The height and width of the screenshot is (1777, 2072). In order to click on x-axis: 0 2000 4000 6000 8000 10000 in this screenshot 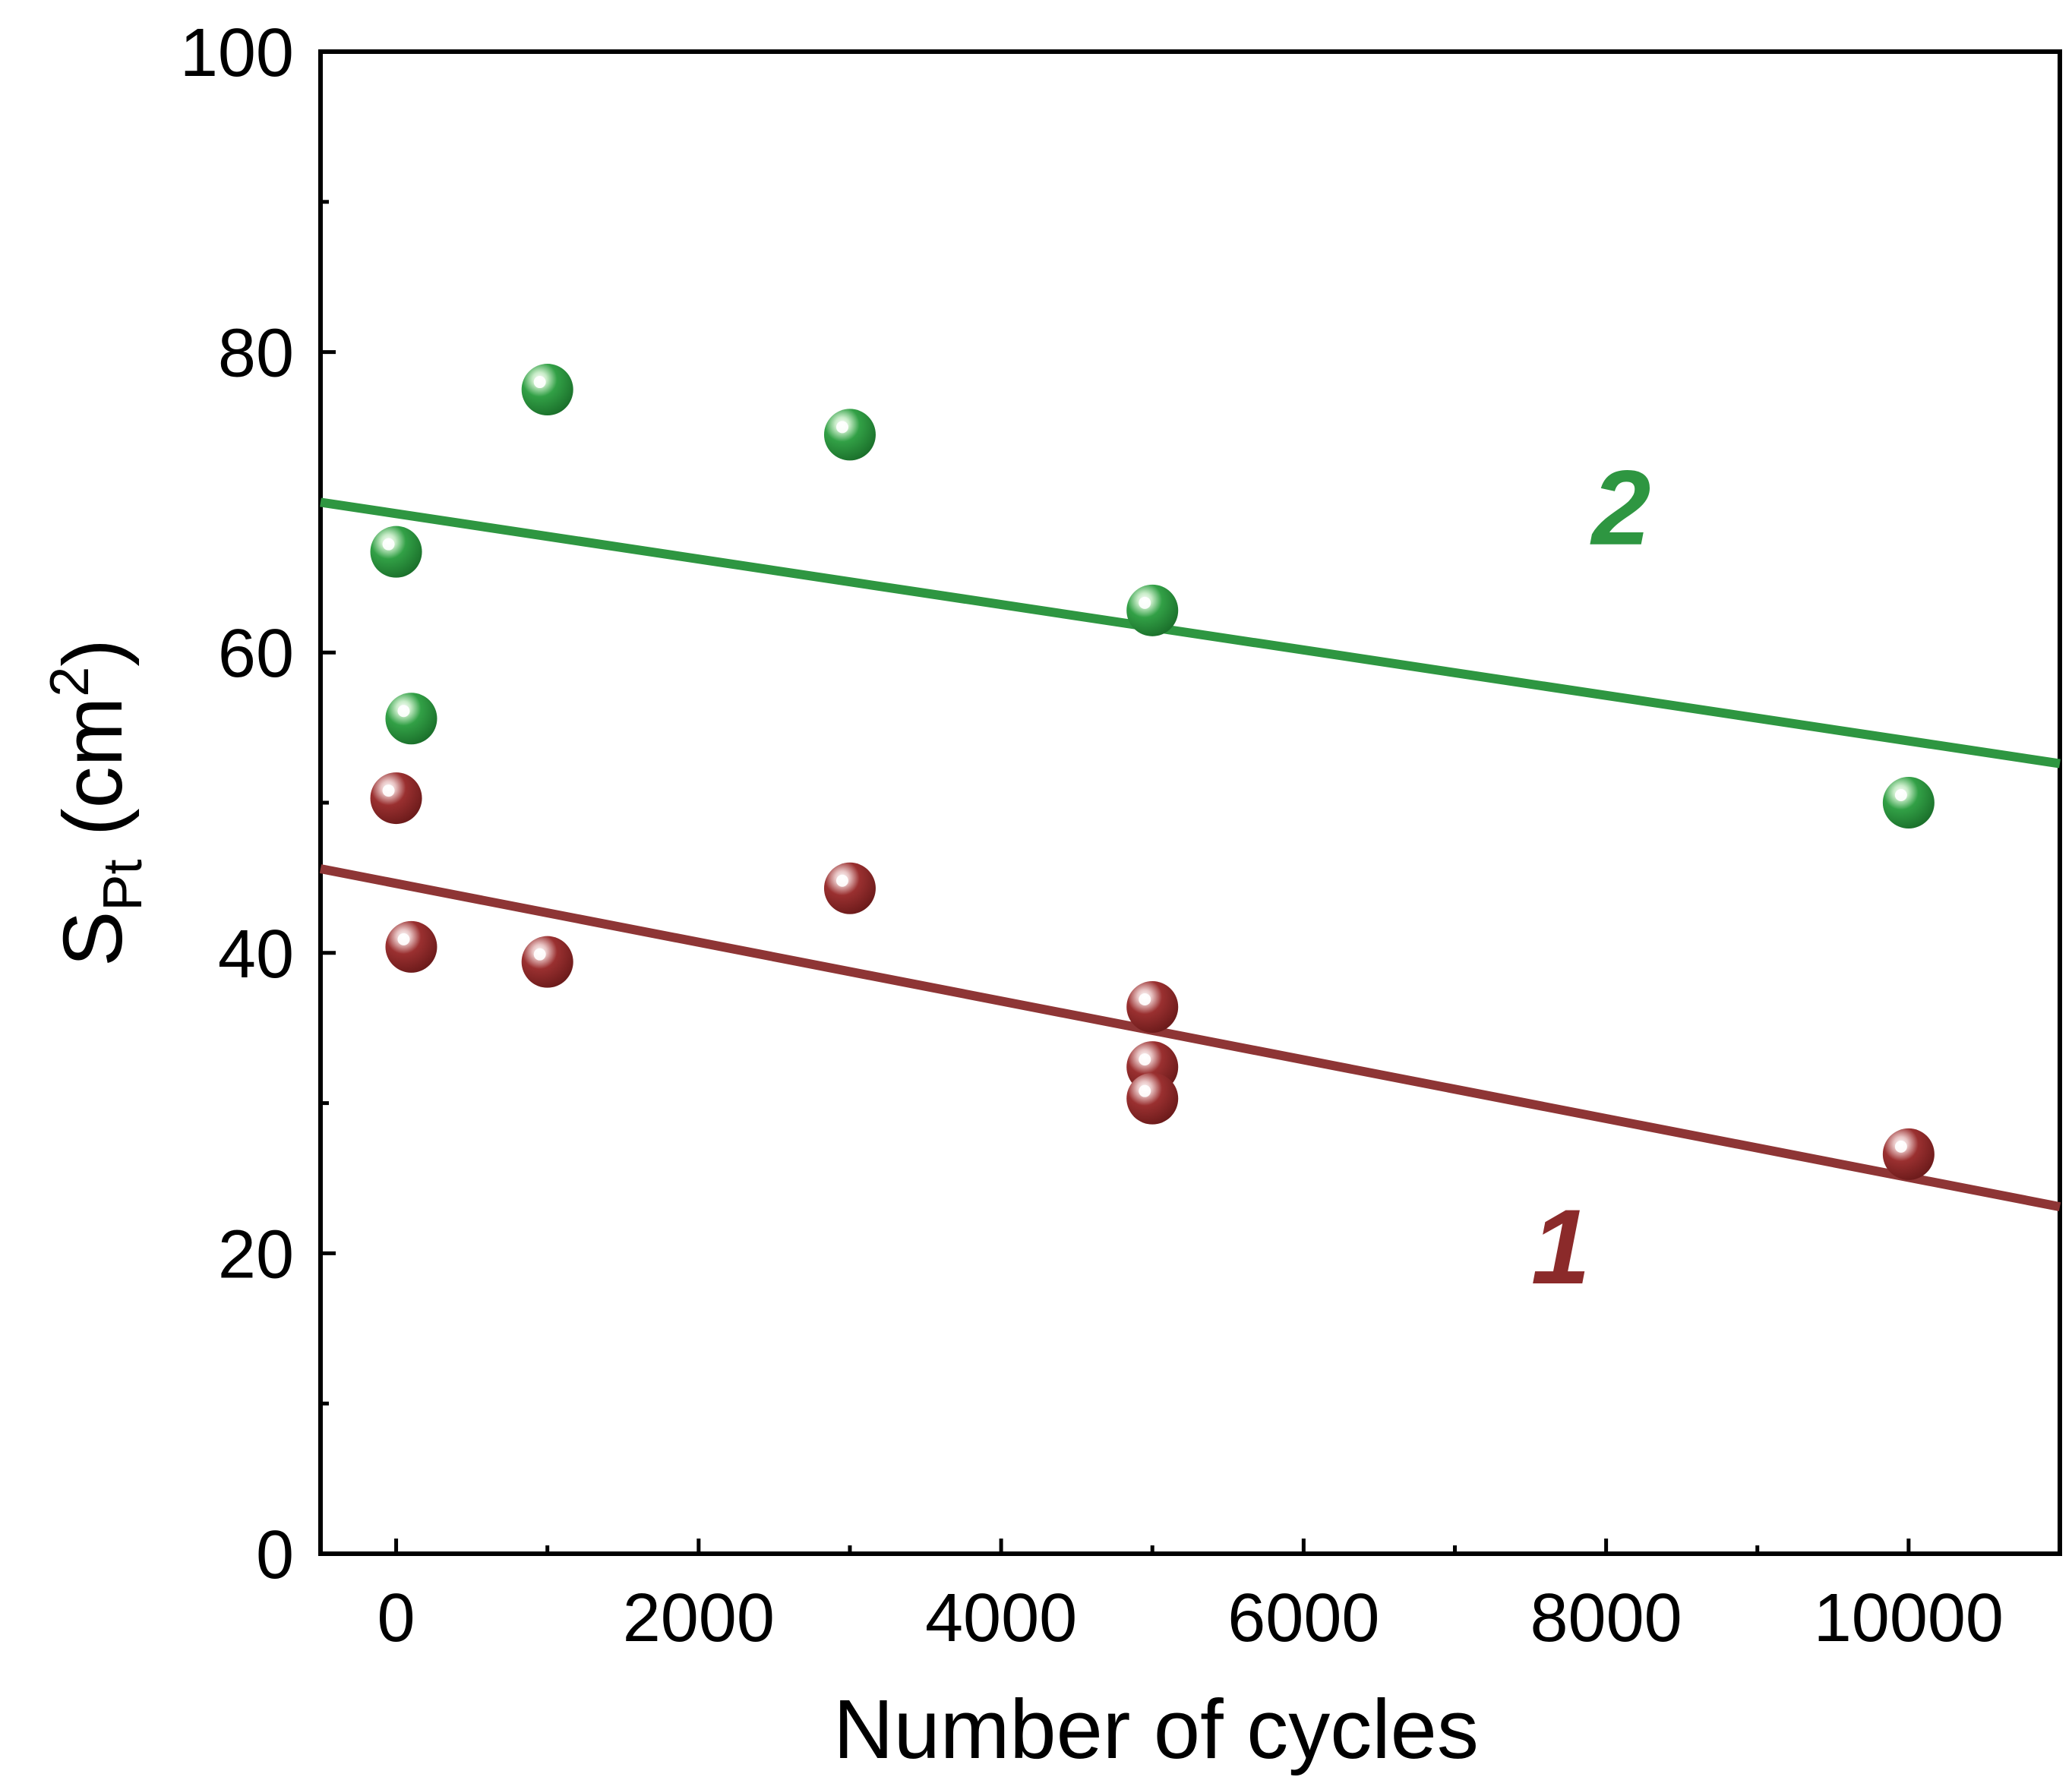, I will do `click(1190, 1597)`.